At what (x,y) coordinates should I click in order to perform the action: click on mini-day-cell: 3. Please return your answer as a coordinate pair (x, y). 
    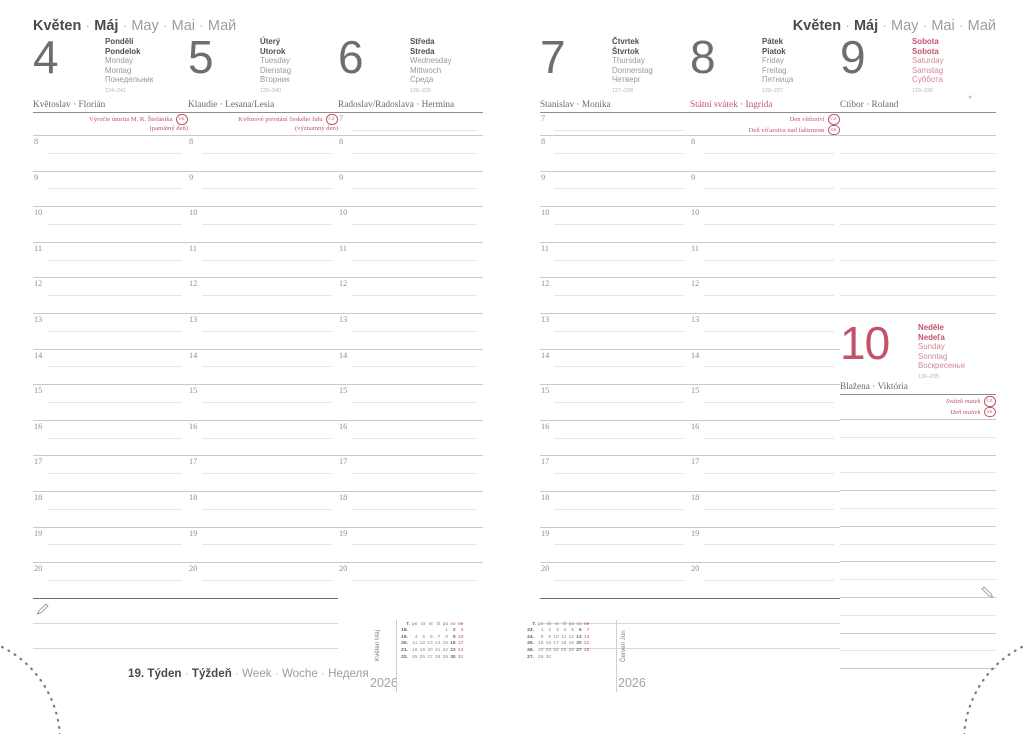
    Looking at the image, I should click on (462, 630).